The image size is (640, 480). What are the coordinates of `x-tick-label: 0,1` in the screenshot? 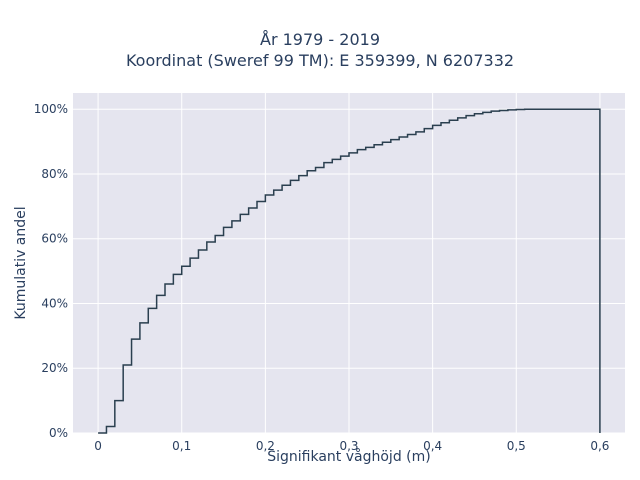 It's located at (181, 446).